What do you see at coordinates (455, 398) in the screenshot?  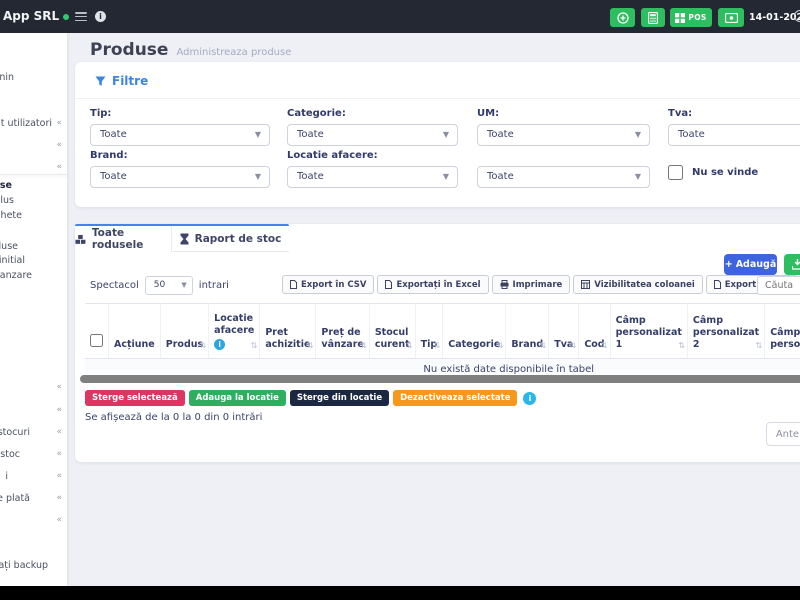 I see `deactivate-selected-button: Dezactiveaza selectate` at bounding box center [455, 398].